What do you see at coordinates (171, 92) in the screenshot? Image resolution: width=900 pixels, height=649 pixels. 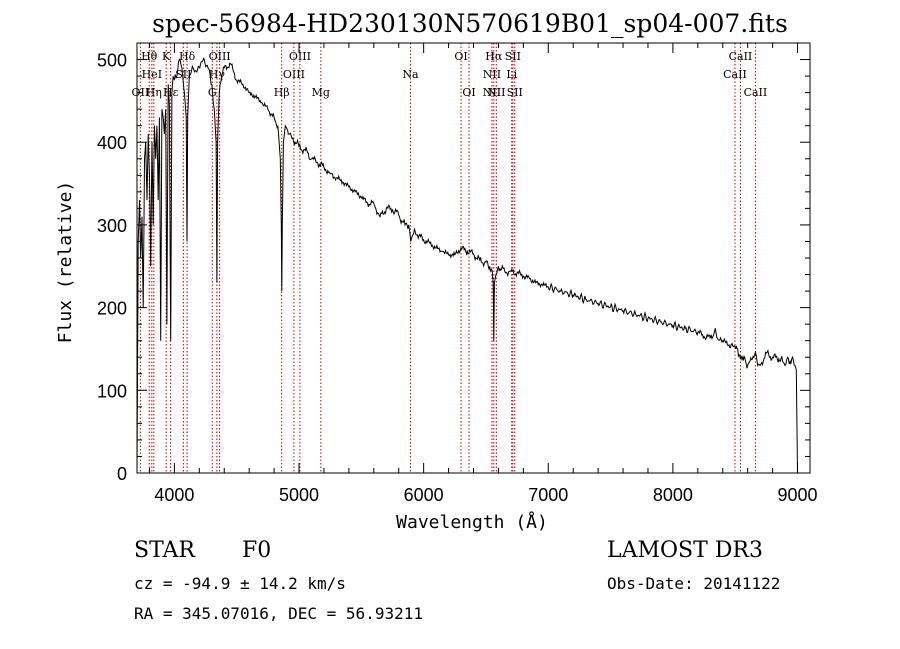 I see `marker-label-5: Hε` at bounding box center [171, 92].